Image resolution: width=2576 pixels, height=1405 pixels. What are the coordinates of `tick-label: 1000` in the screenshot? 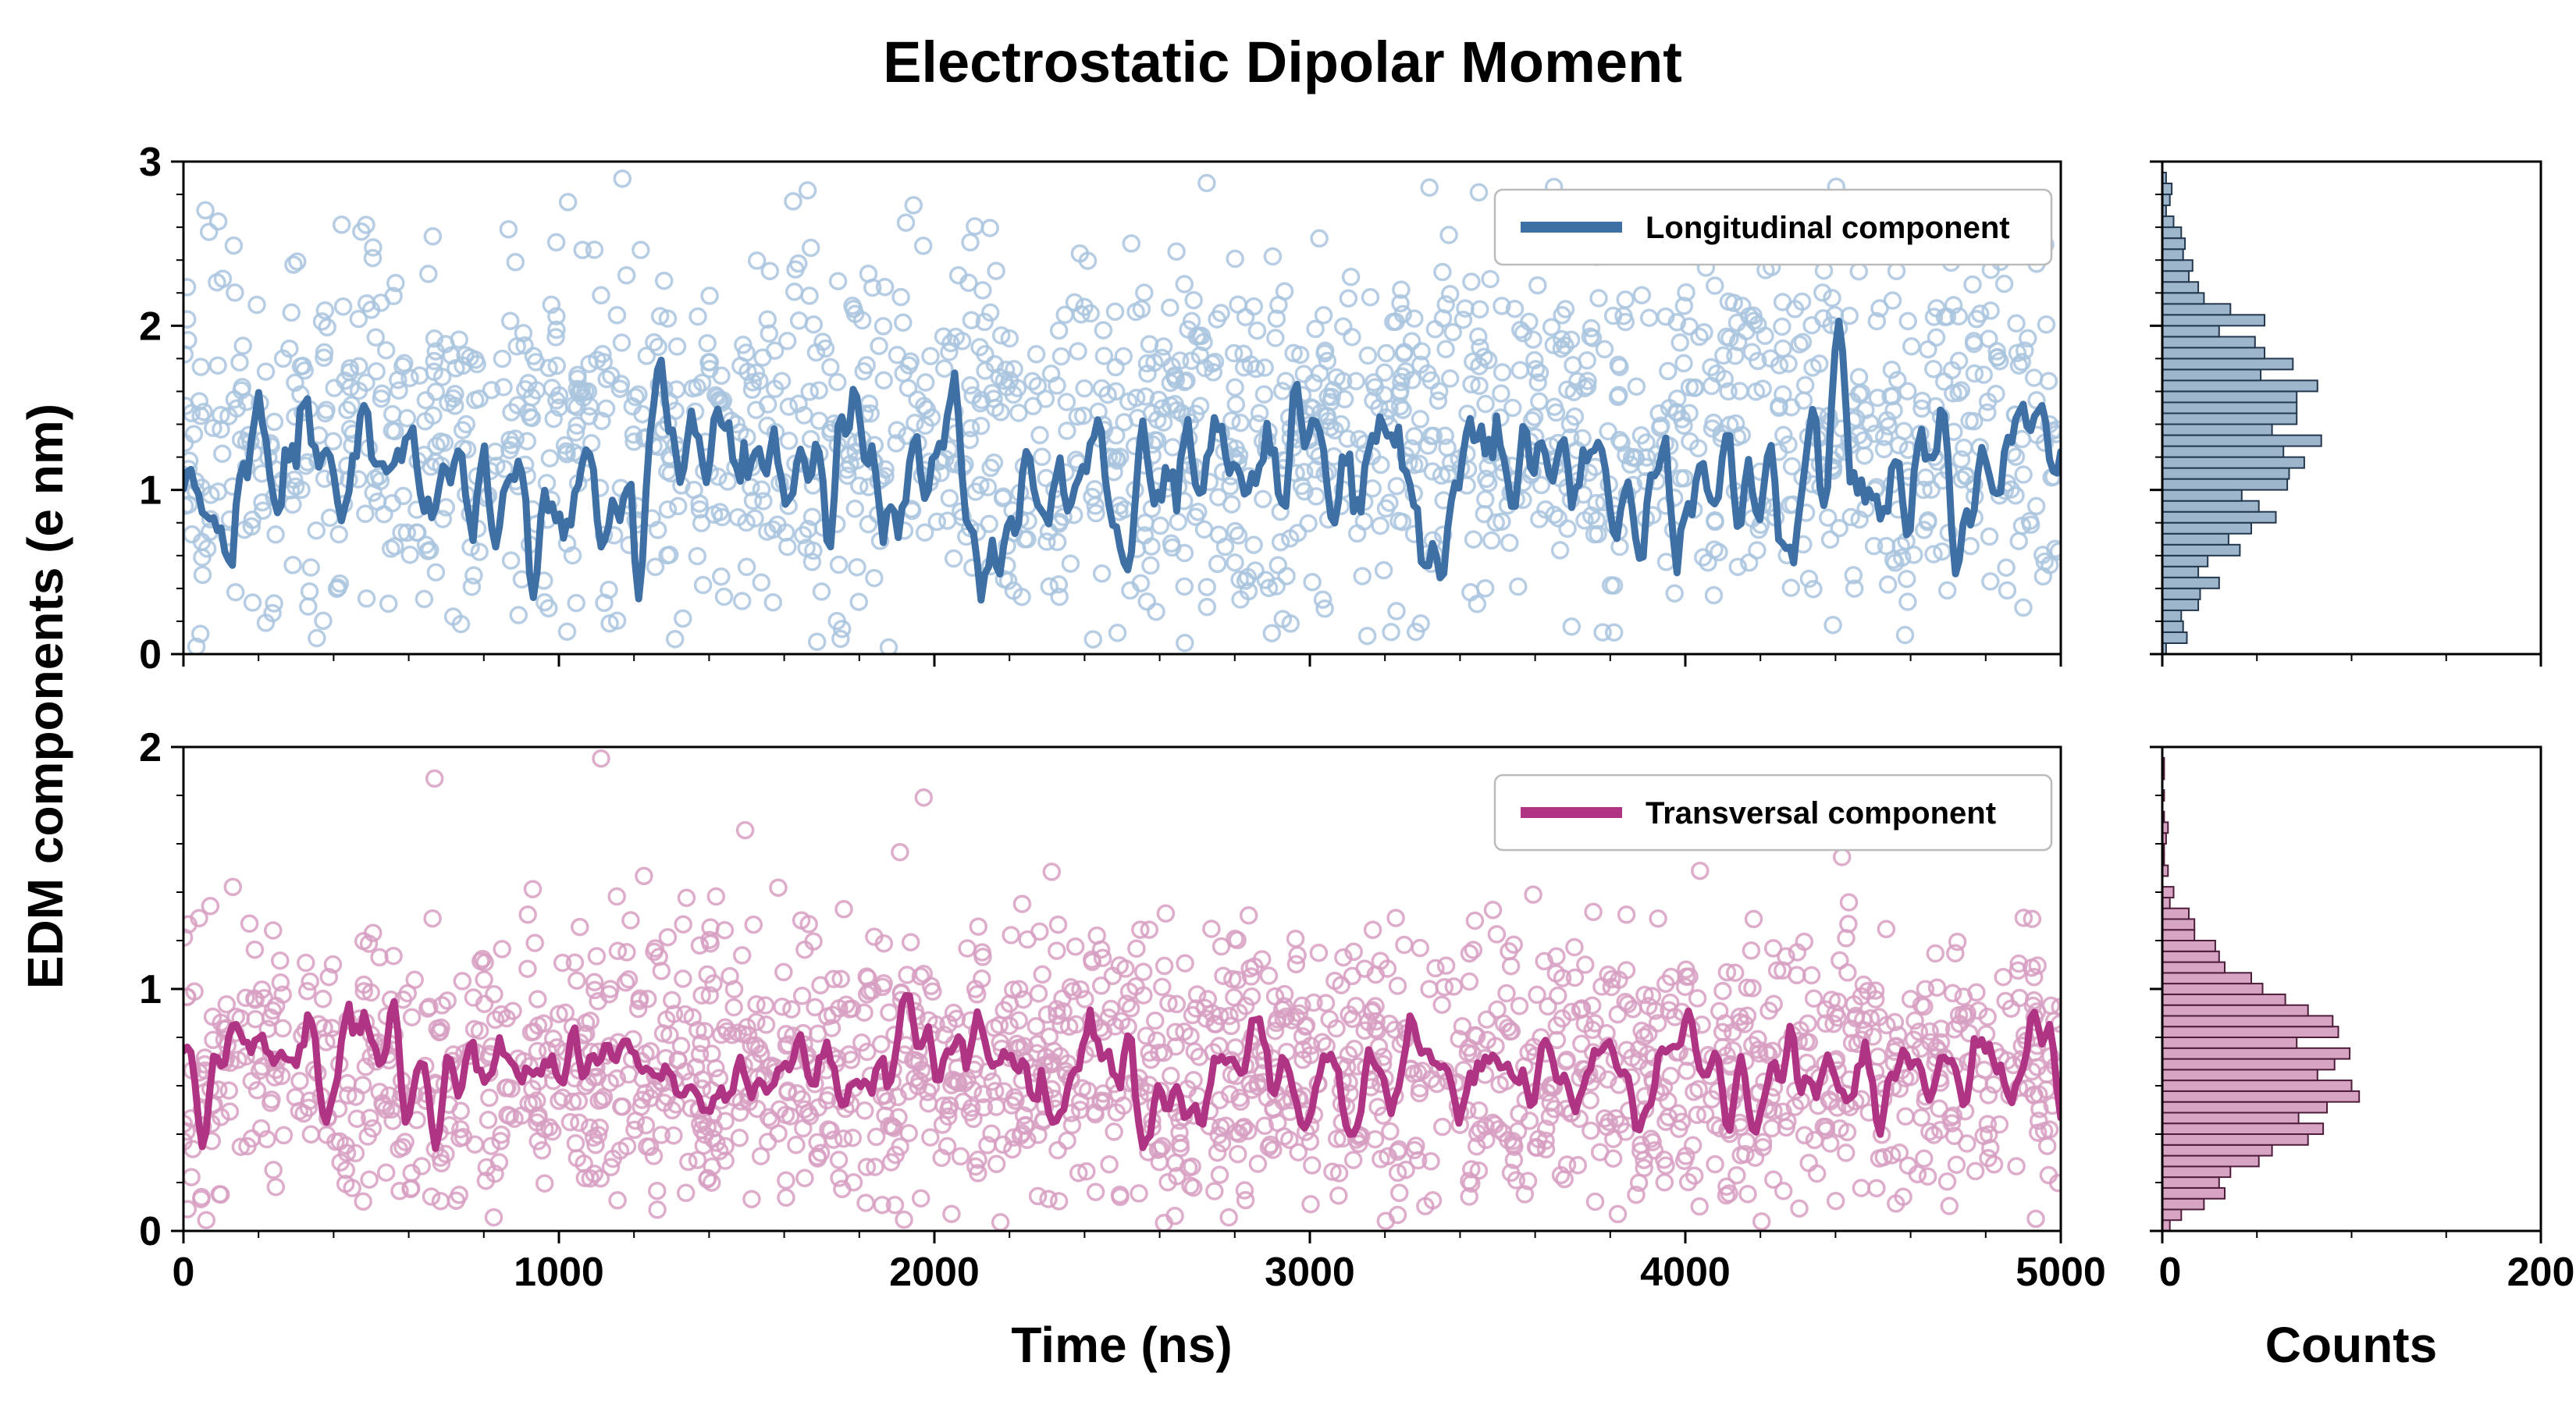 It's located at (559, 1273).